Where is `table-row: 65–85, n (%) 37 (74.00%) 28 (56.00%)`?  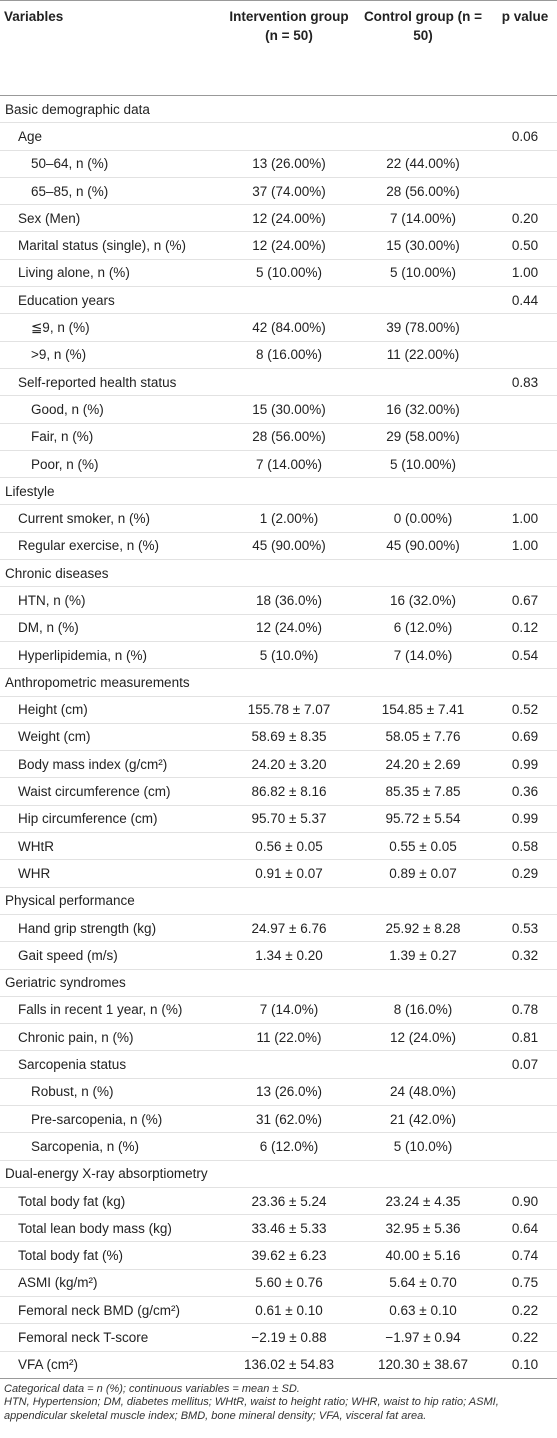
table-row: 65–85, n (%) 37 (74.00%) 28 (56.00%) is located at coordinates (278, 191).